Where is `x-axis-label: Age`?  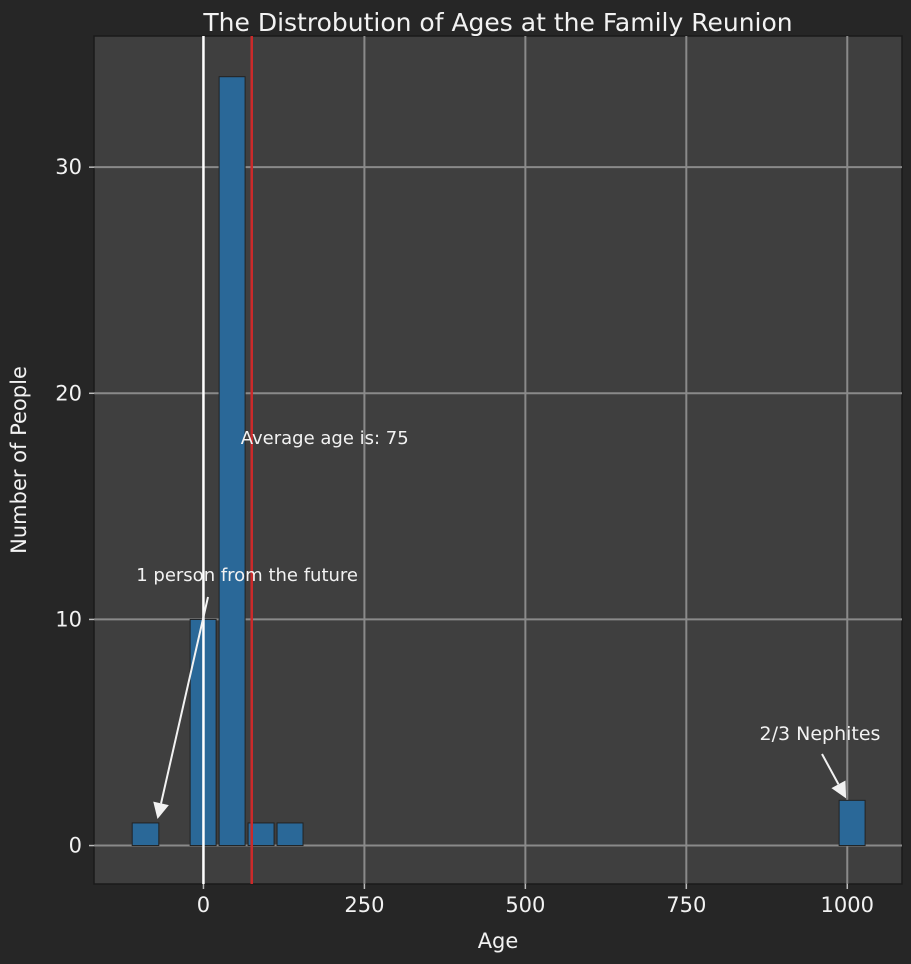 x-axis-label: Age is located at coordinates (498, 941).